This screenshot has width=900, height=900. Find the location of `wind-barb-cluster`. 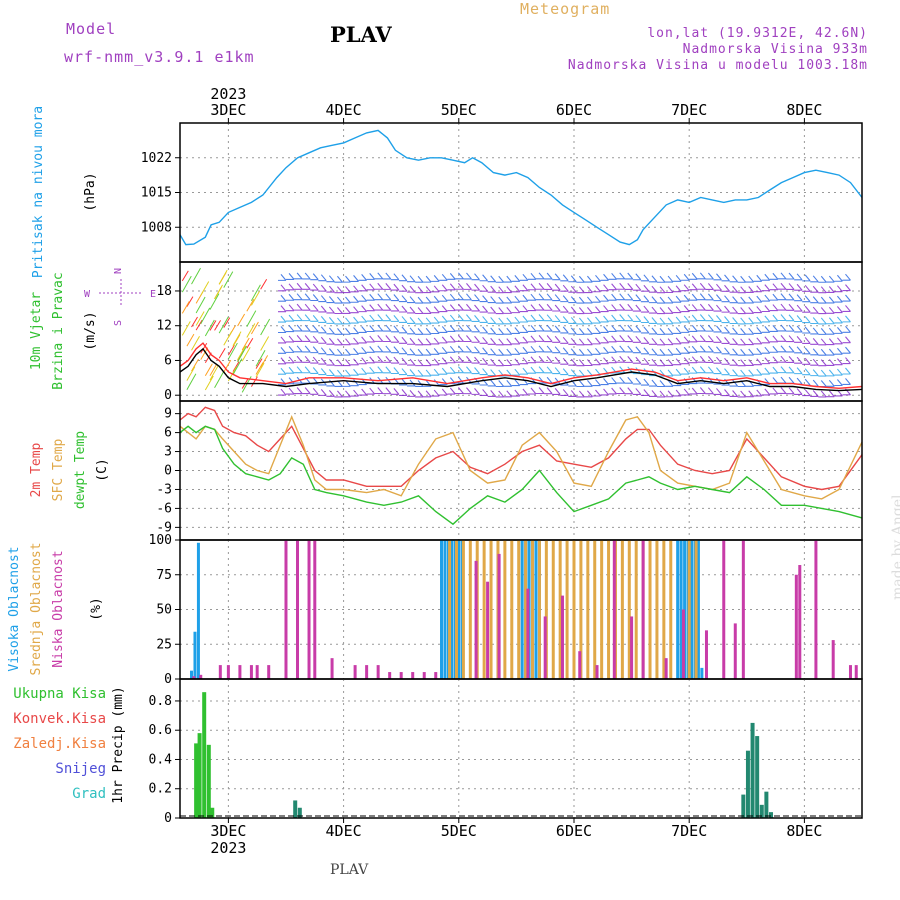

wind-barb-cluster is located at coordinates (225, 330).